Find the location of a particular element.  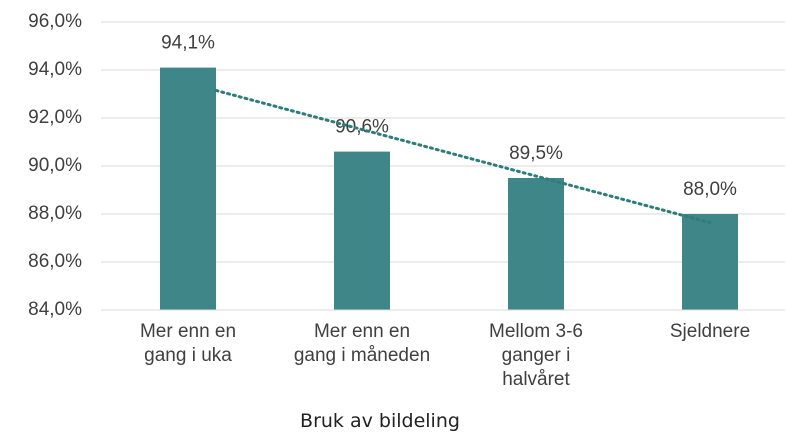

x-tick-label: Sjeldnere is located at coordinates (710, 331).